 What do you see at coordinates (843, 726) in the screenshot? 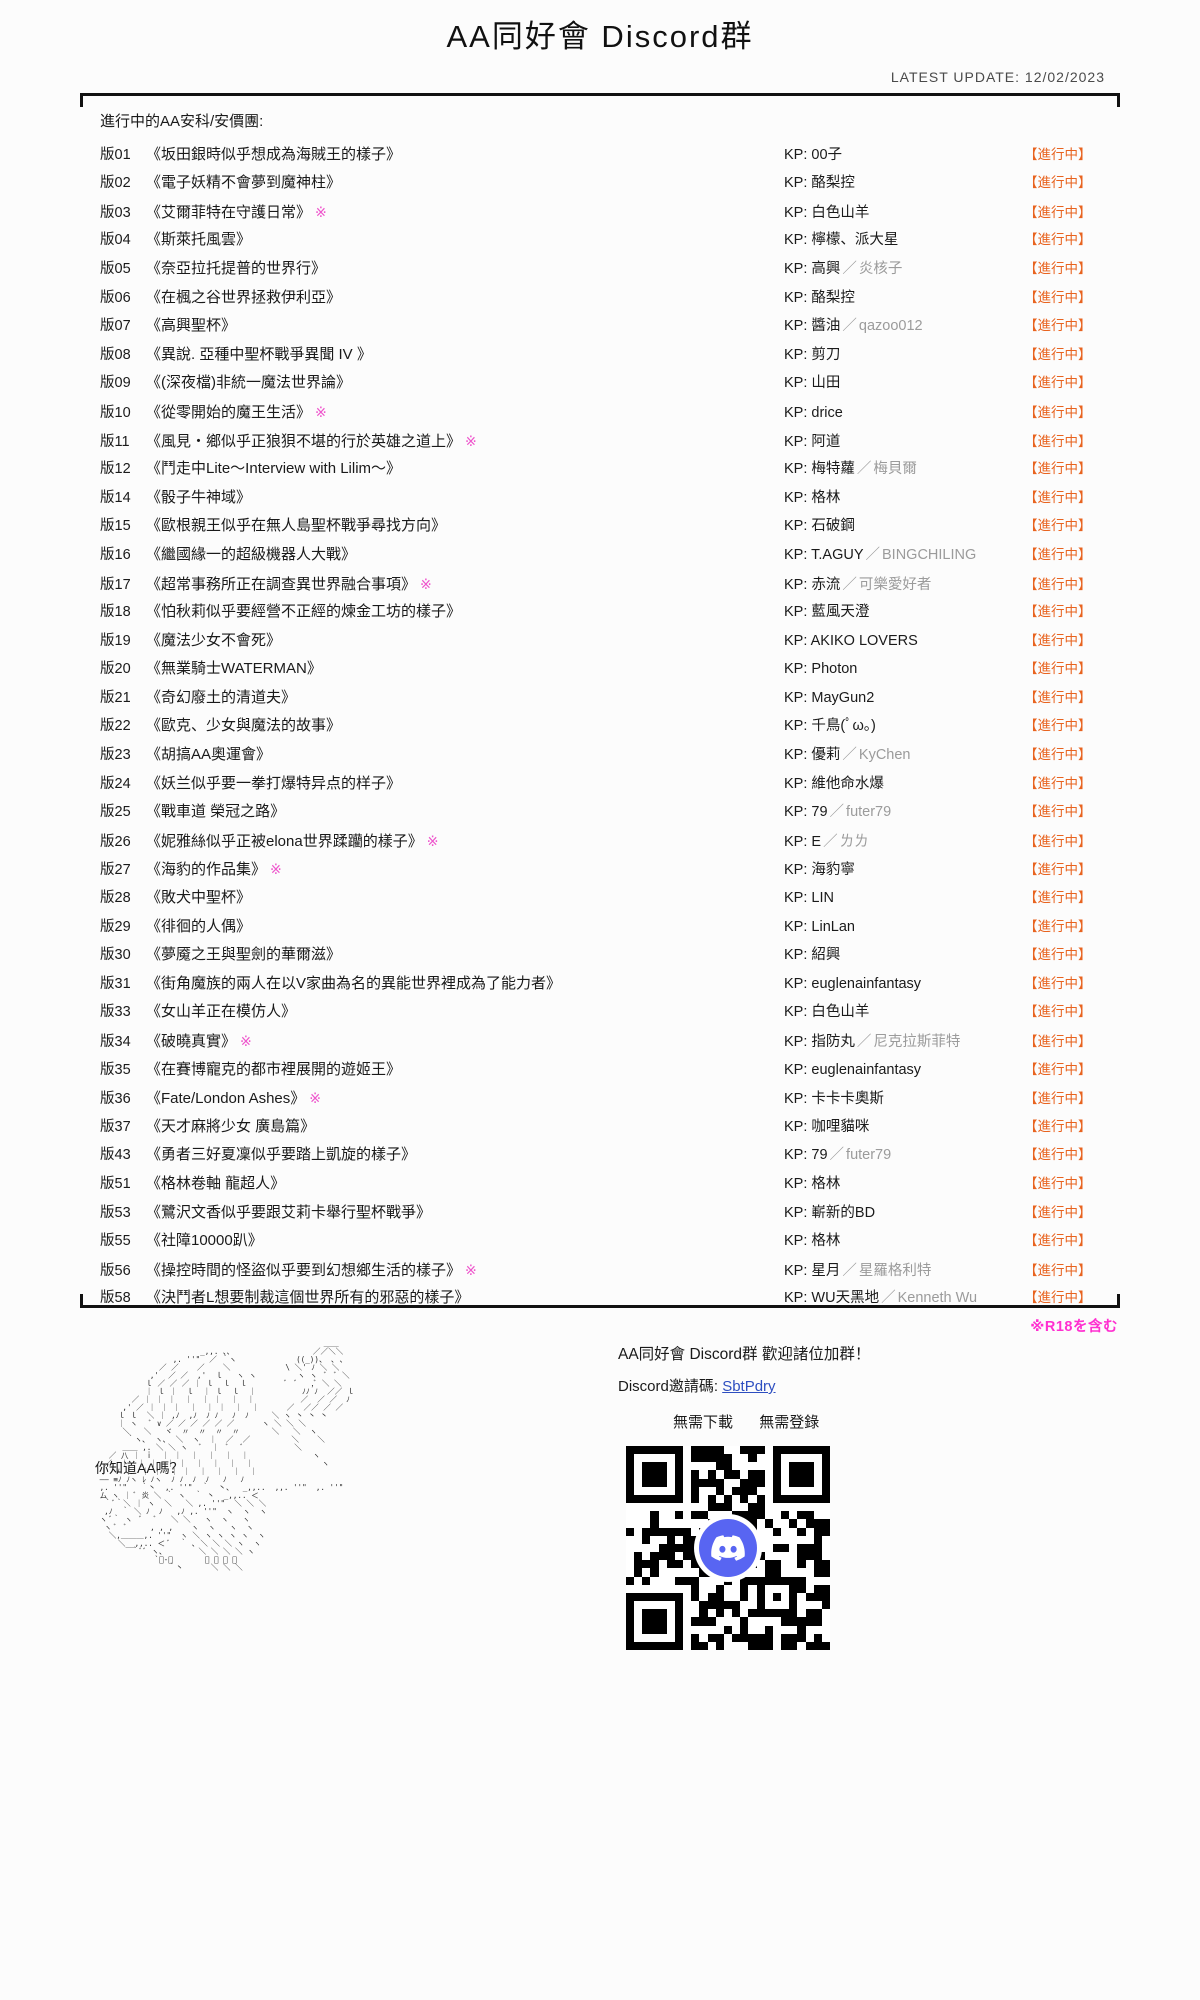
I see `kp-name: 千鳥(ﾟω。)` at bounding box center [843, 726].